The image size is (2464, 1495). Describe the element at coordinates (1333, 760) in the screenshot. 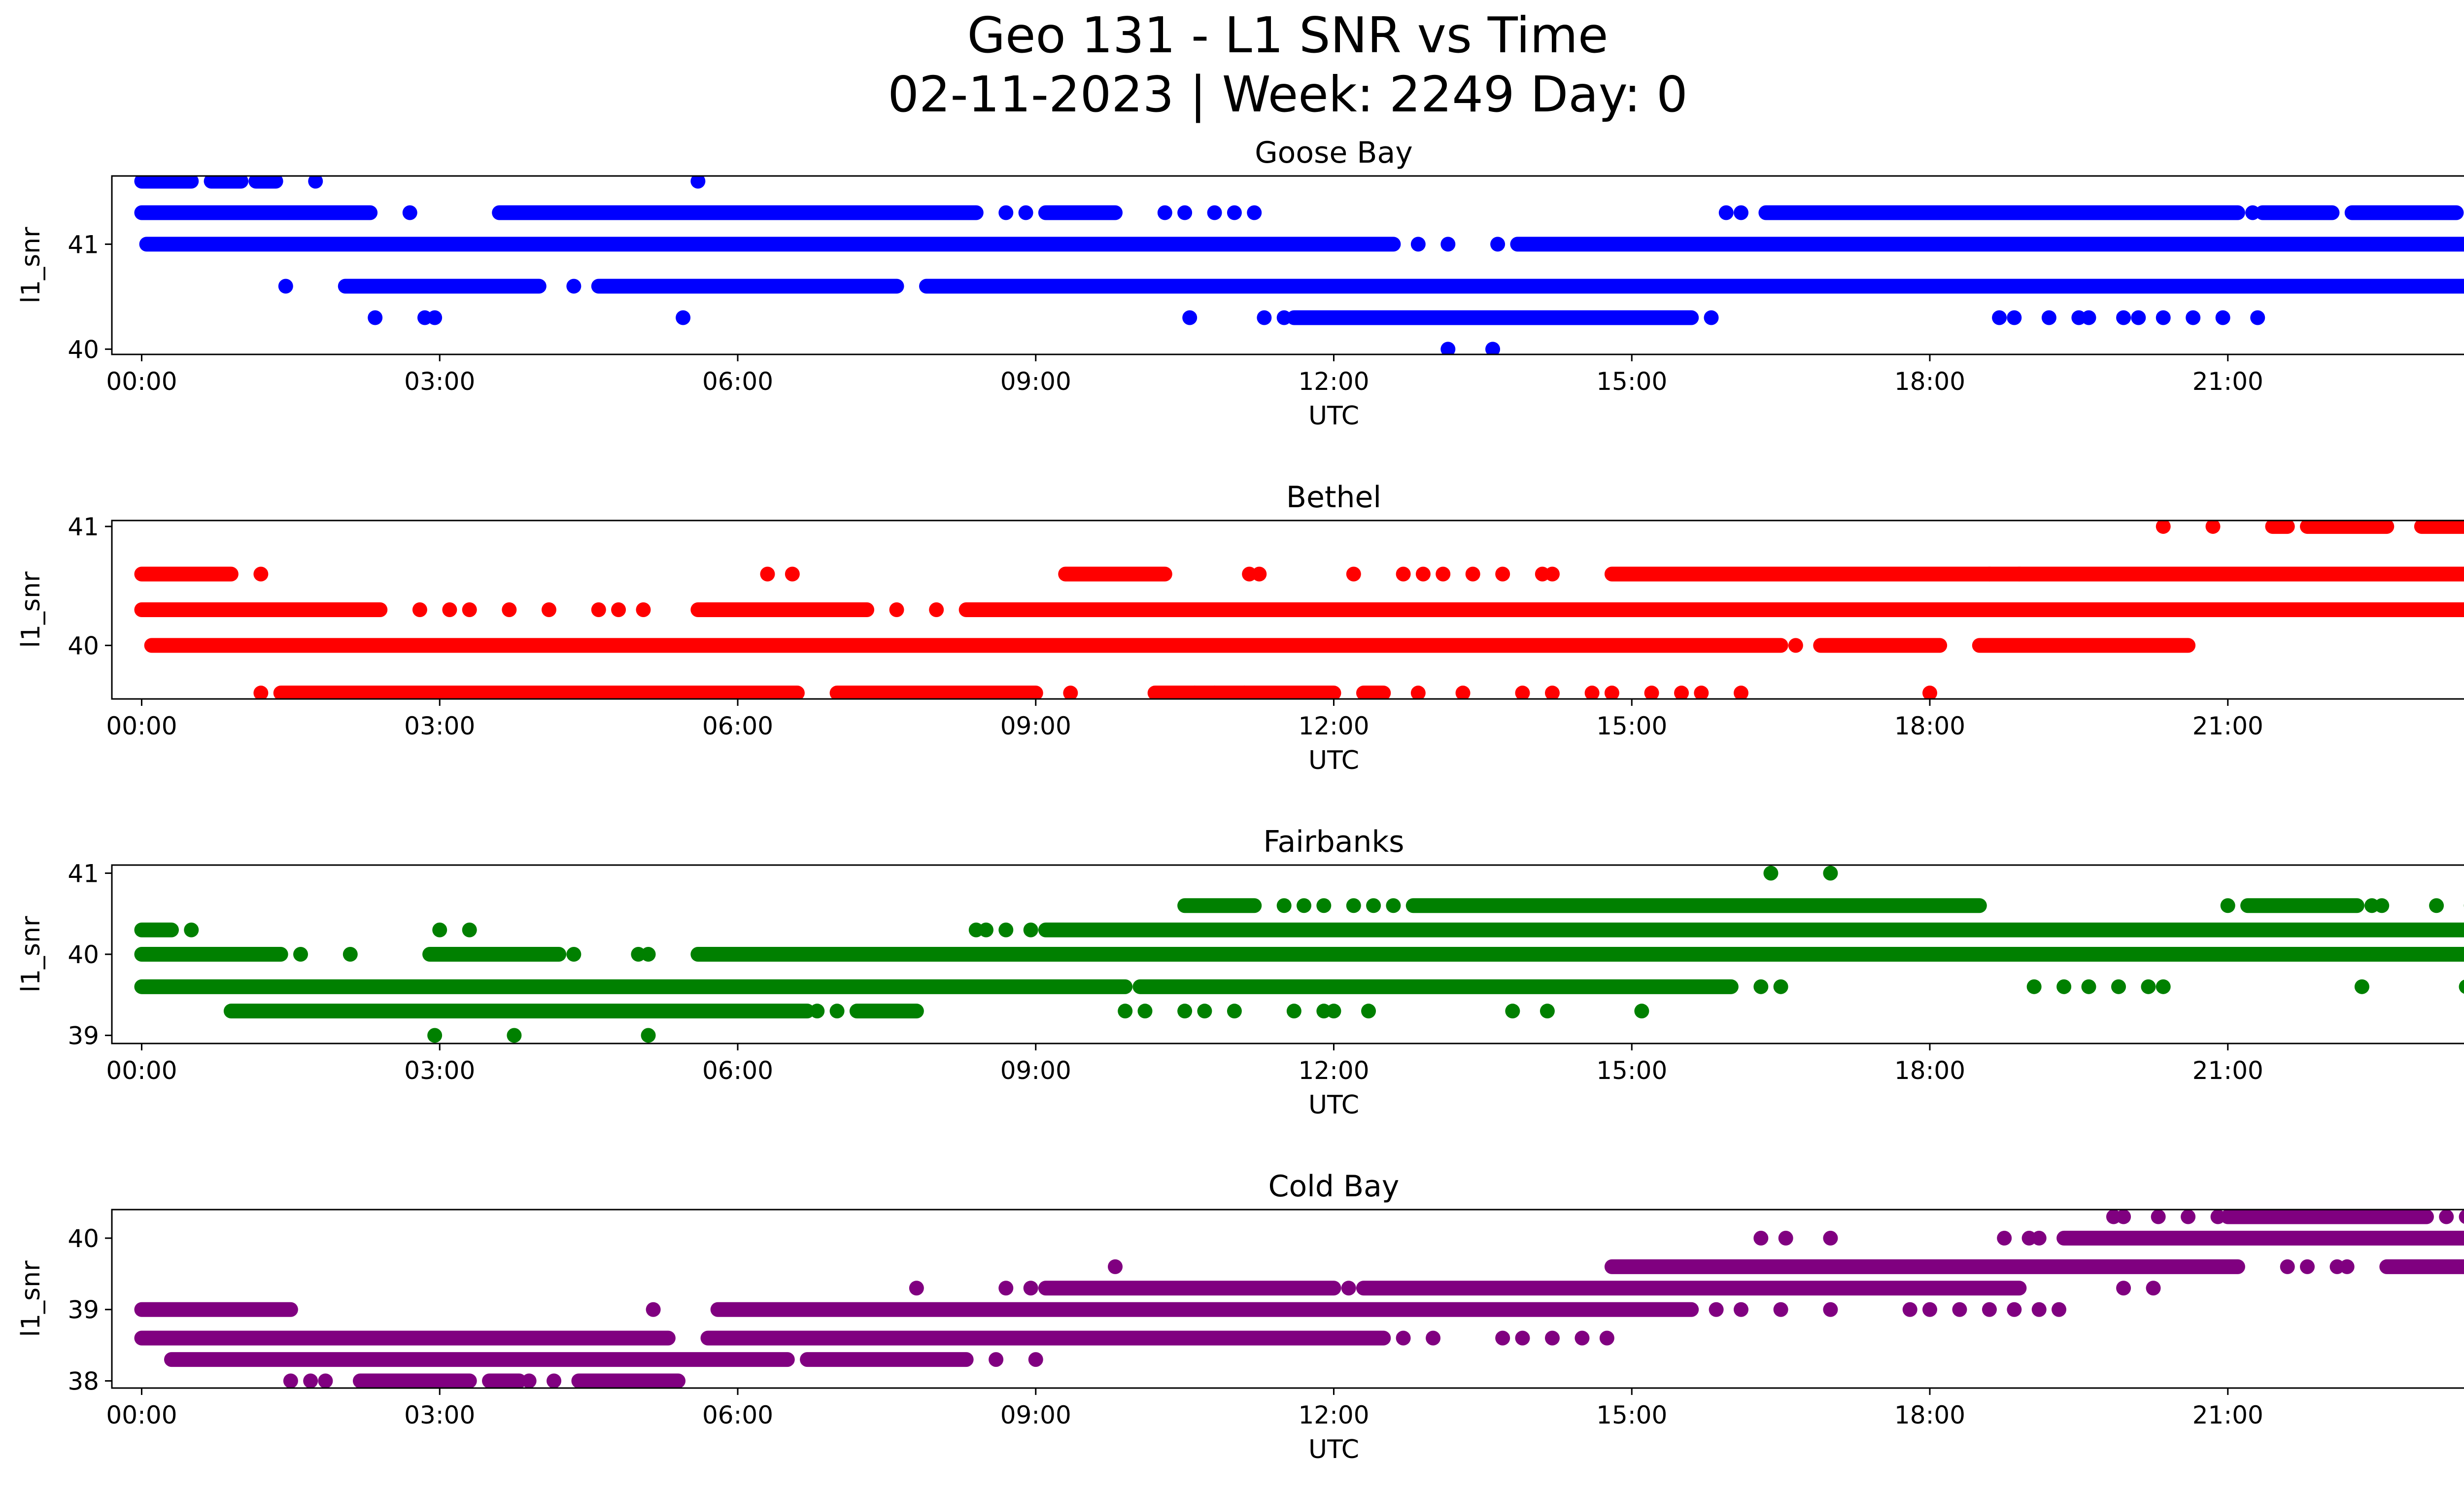

I see `x-axis-label: UTC` at that location.